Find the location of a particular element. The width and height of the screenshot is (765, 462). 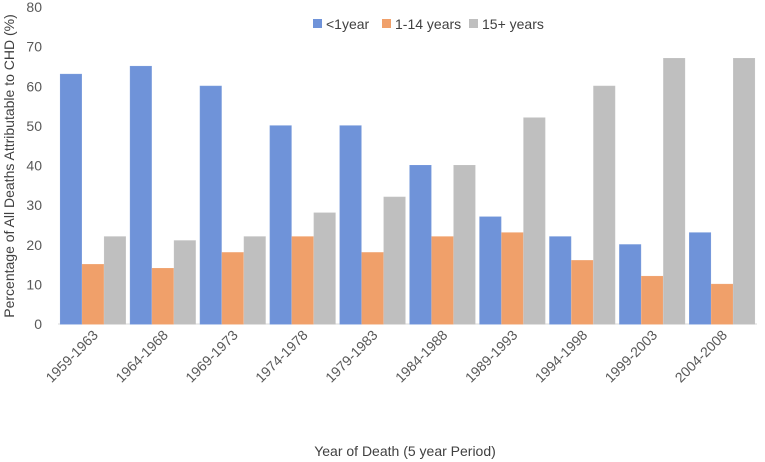

legend-item: 15+ years is located at coordinates (506, 24).